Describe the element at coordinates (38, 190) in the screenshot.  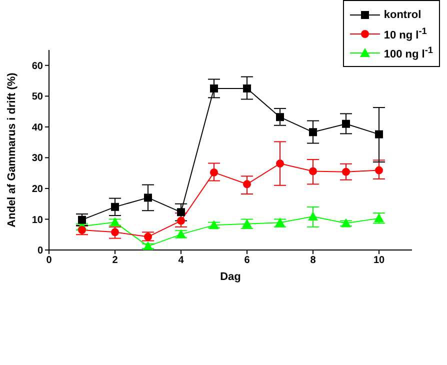
I see `y-tick-label: 20` at that location.